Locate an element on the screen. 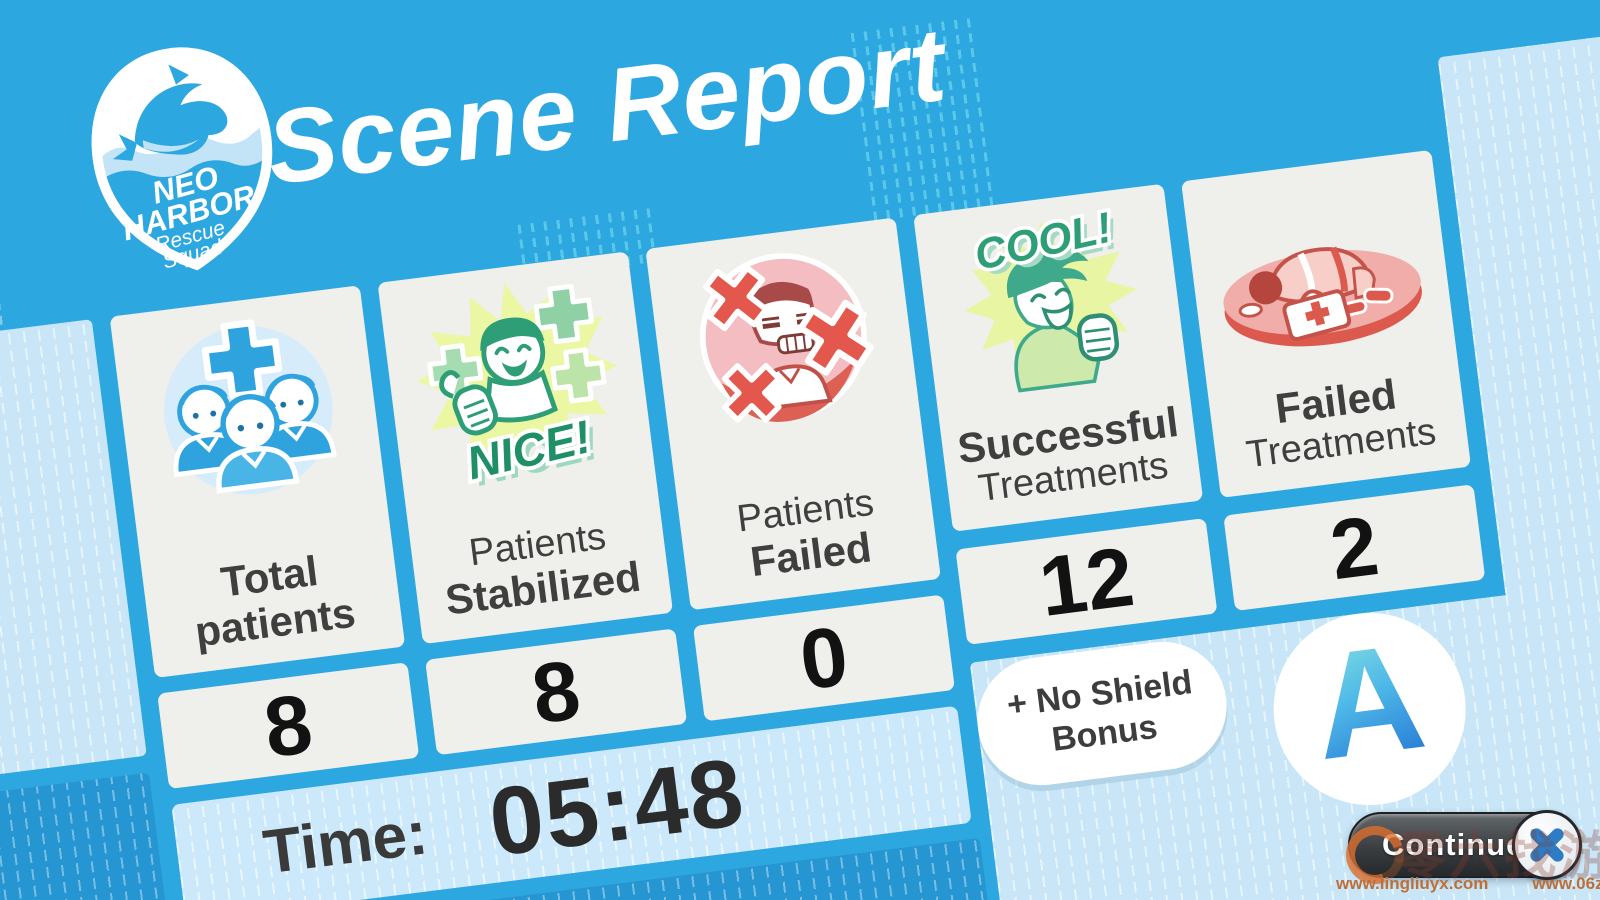  value-patients-failed: 0 is located at coordinates (823, 658).